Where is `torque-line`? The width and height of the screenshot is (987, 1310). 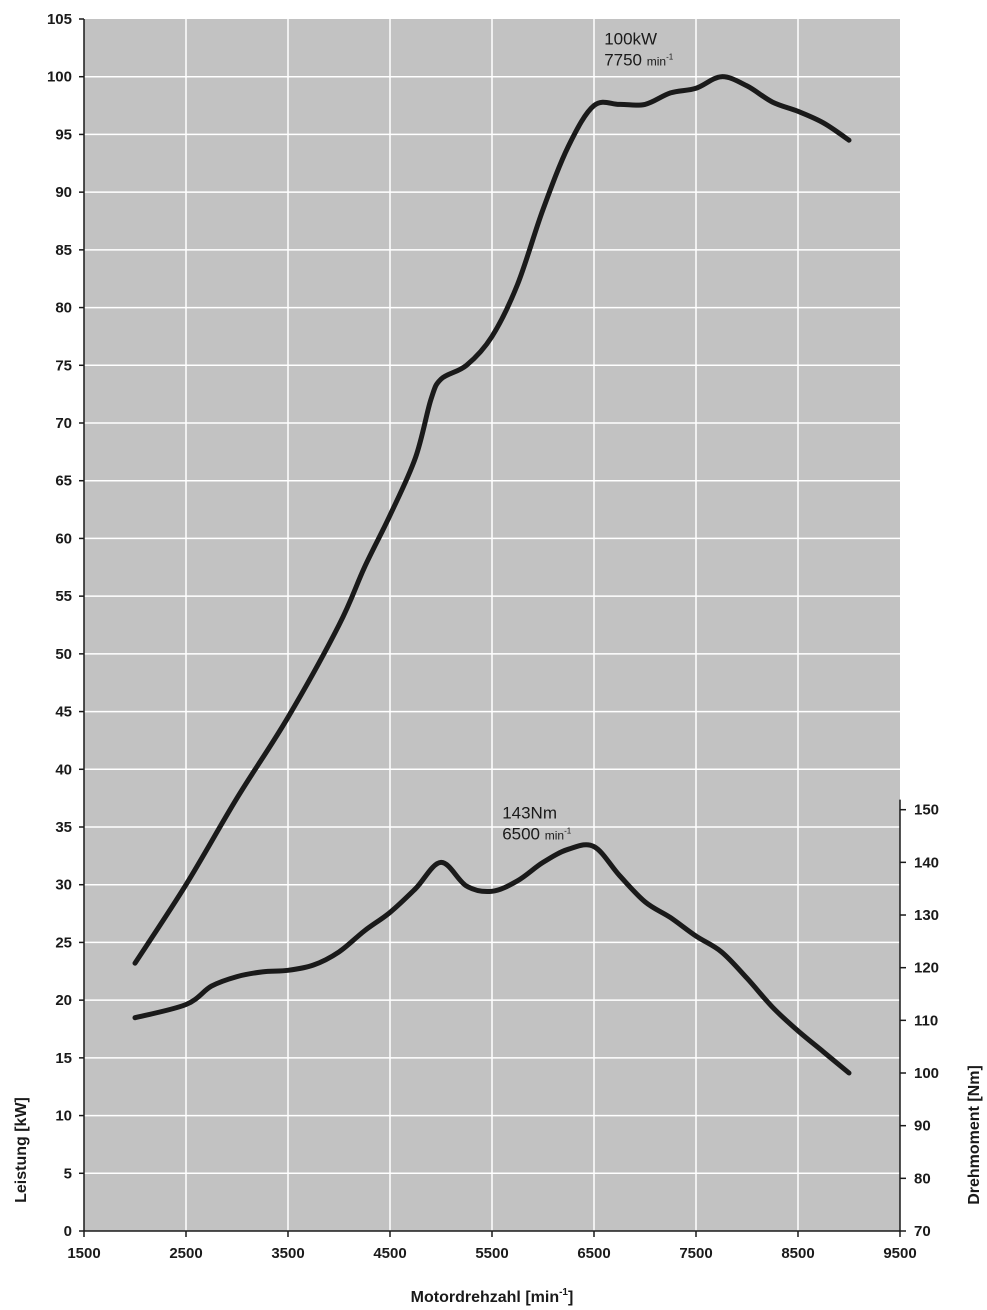
torque-line is located at coordinates (492, 959).